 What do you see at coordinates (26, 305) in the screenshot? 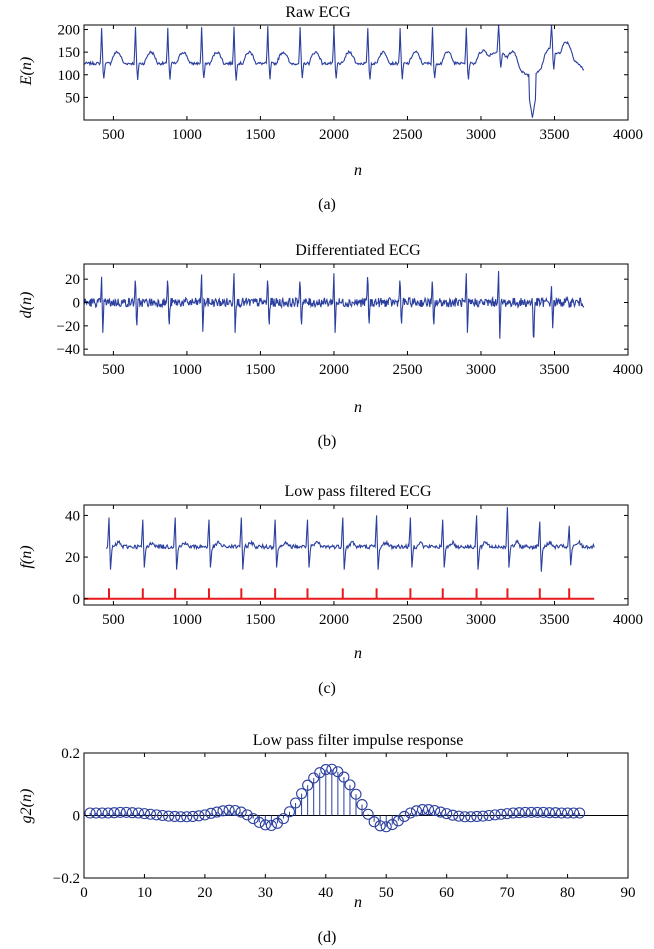
I see `y-axis-label: d(n)` at bounding box center [26, 305].